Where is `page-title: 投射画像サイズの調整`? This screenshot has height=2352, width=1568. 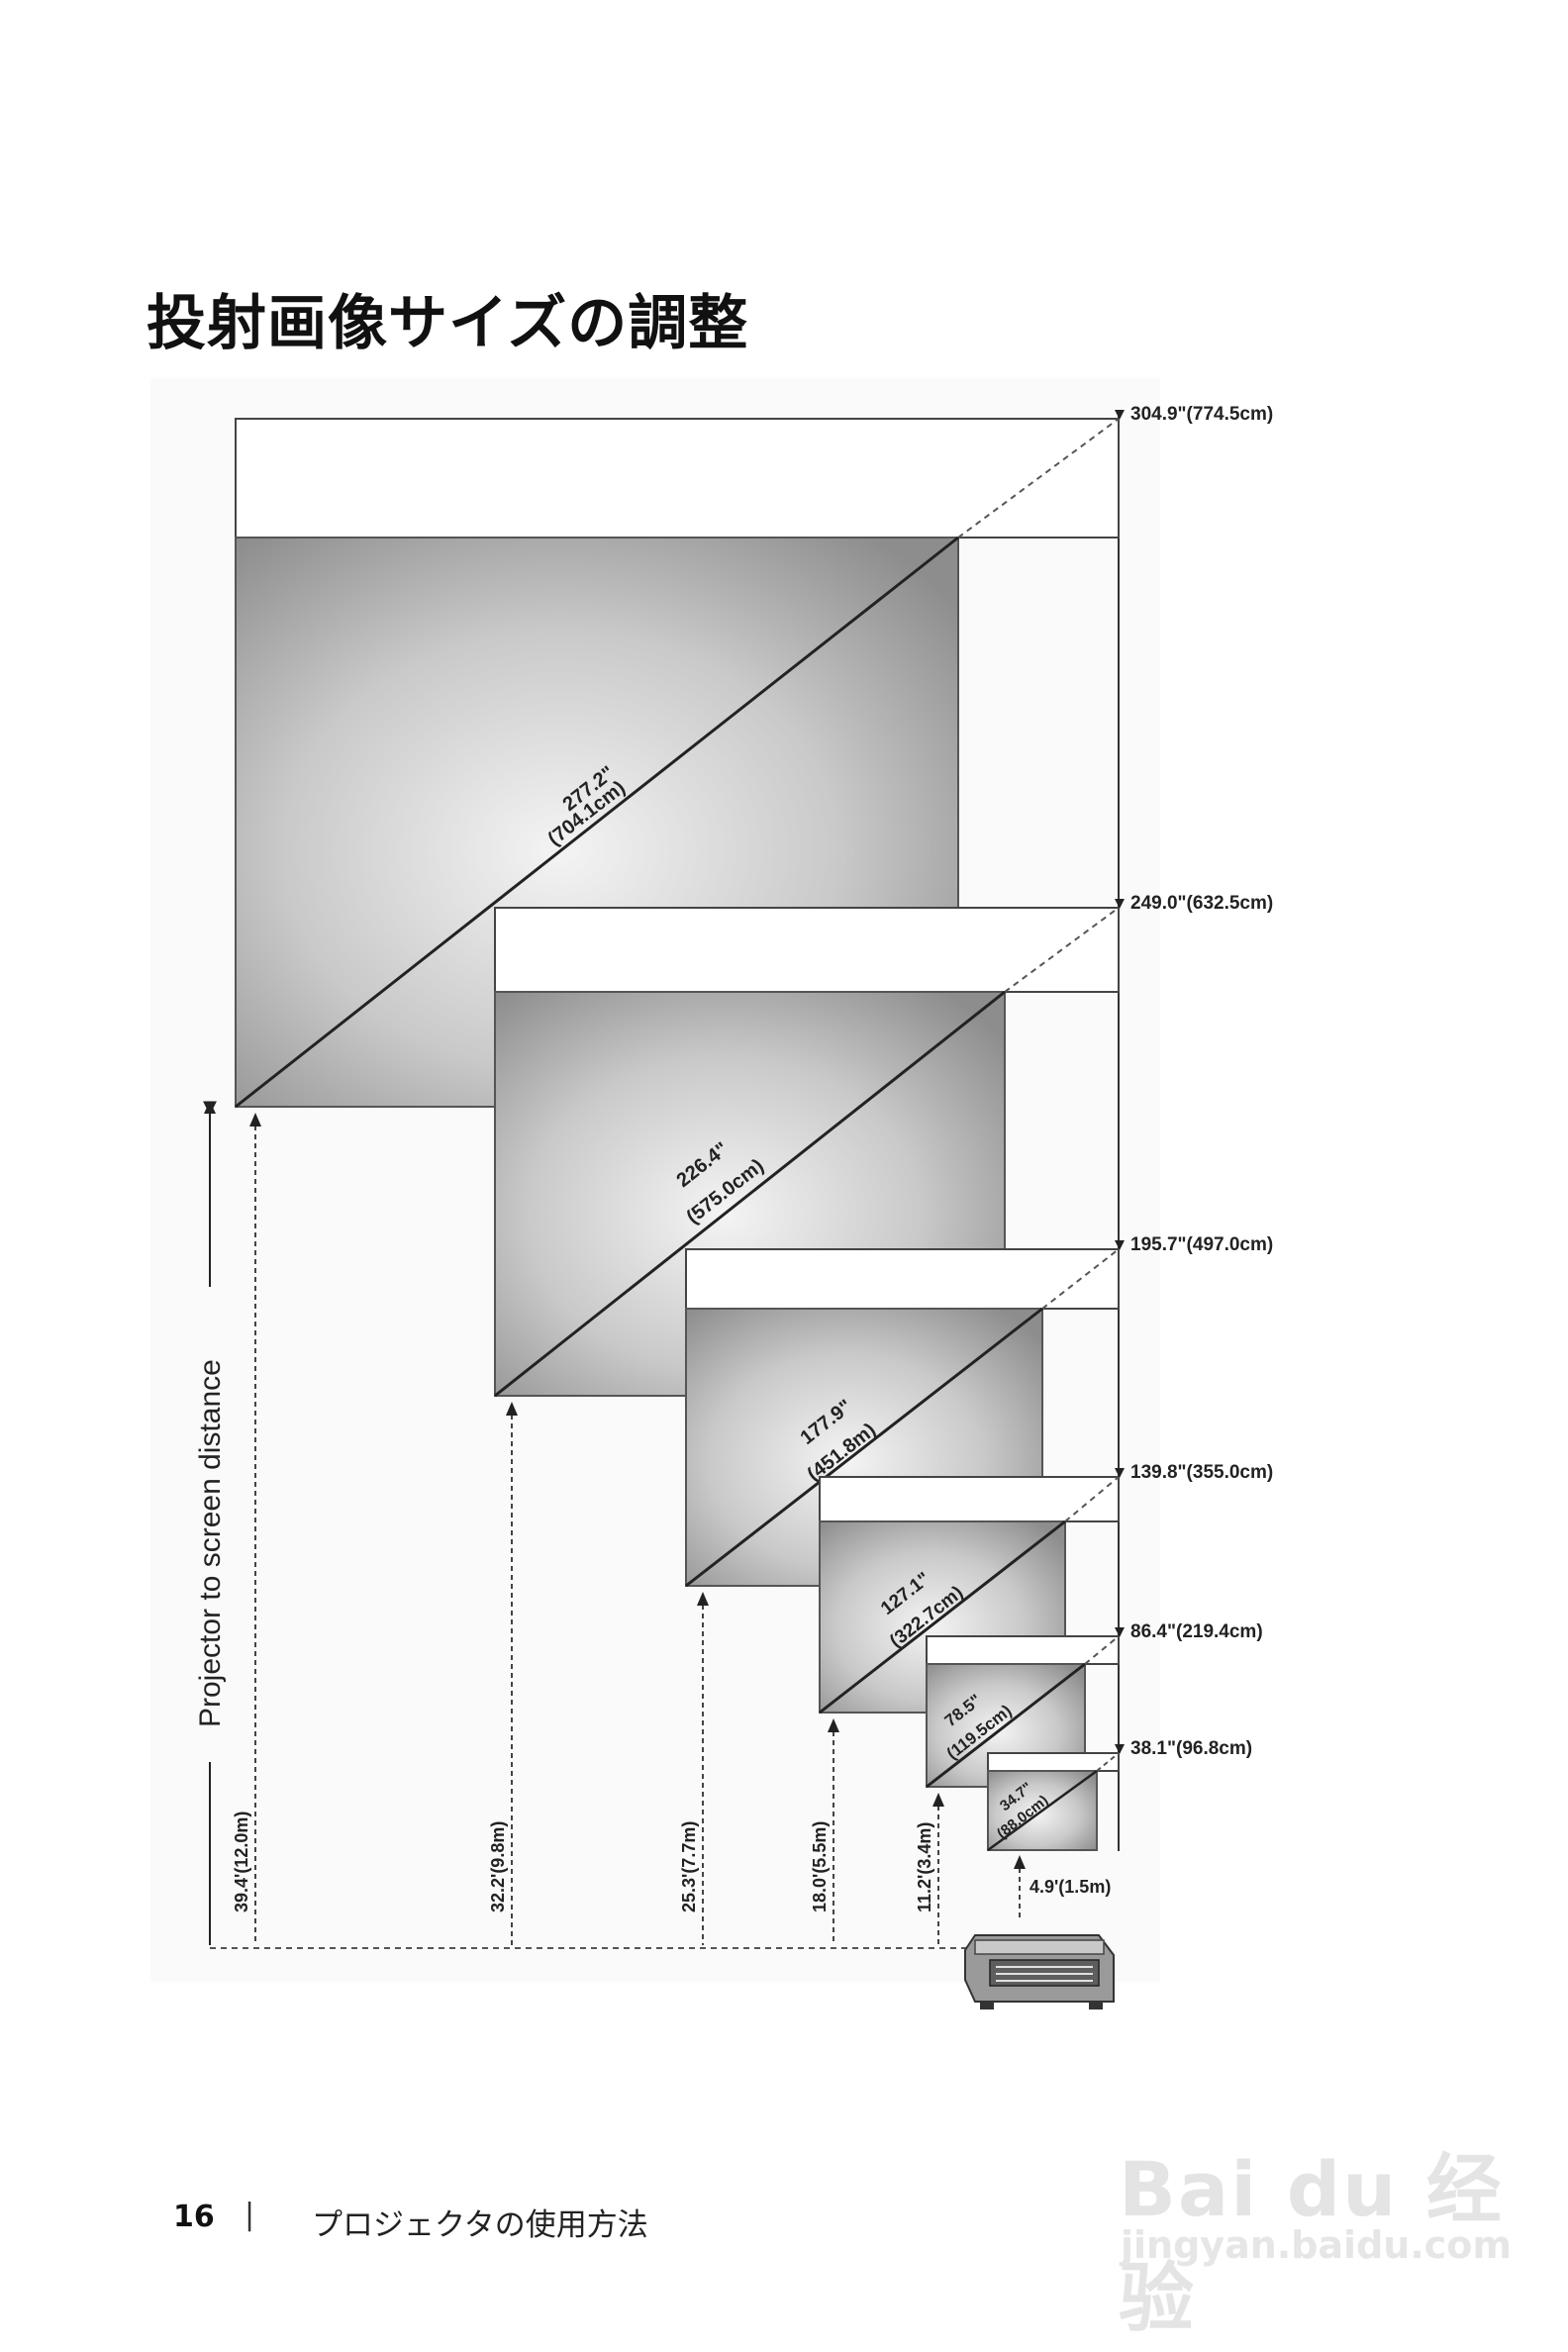
page-title: 投射画像サイズの調整 is located at coordinates (448, 323).